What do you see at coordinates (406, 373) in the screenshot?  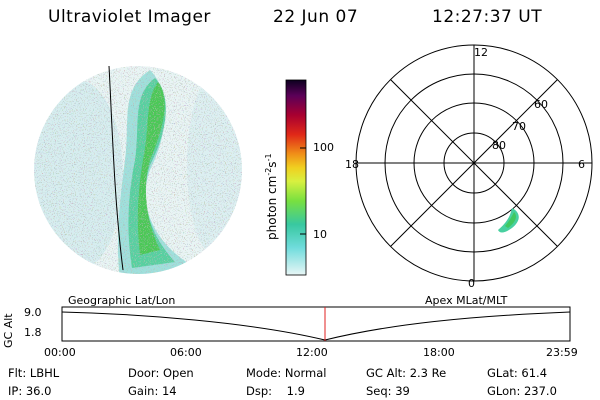 I see `info-gc-alt: GC Alt: 2.3 Re` at bounding box center [406, 373].